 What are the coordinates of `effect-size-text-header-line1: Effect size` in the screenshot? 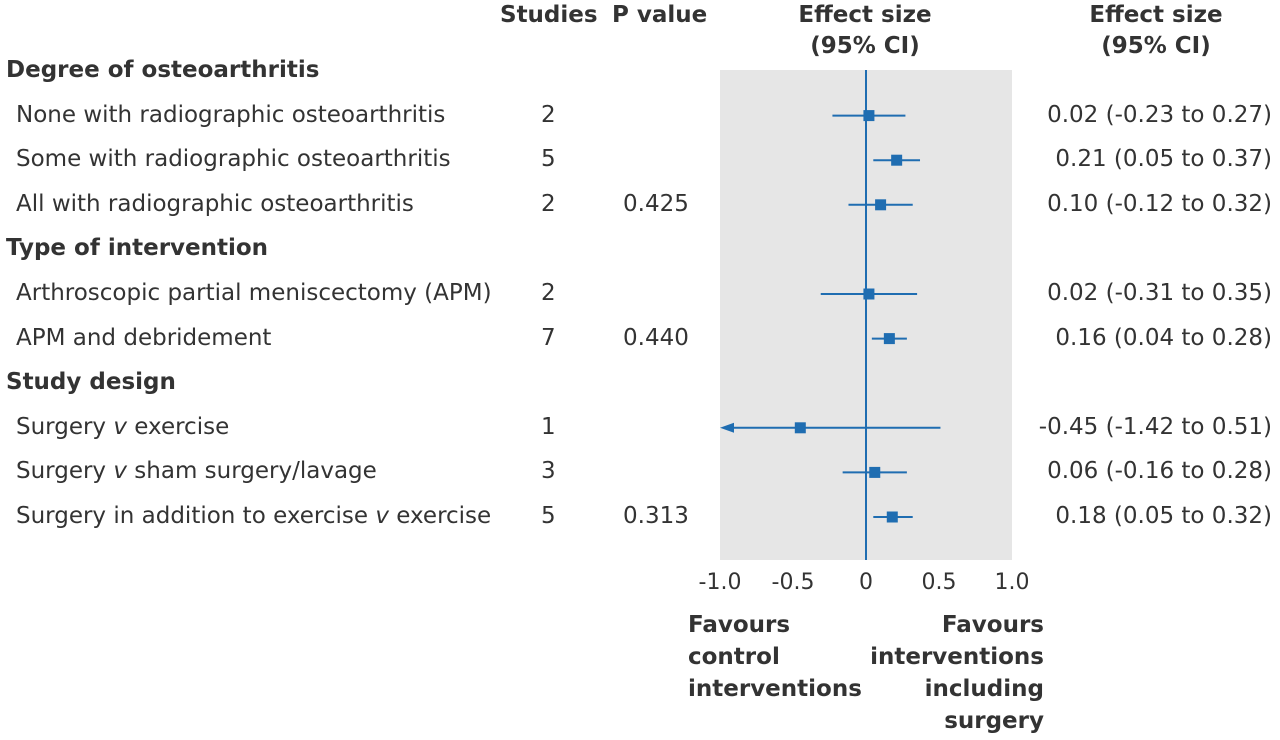 It's located at (1156, 15).